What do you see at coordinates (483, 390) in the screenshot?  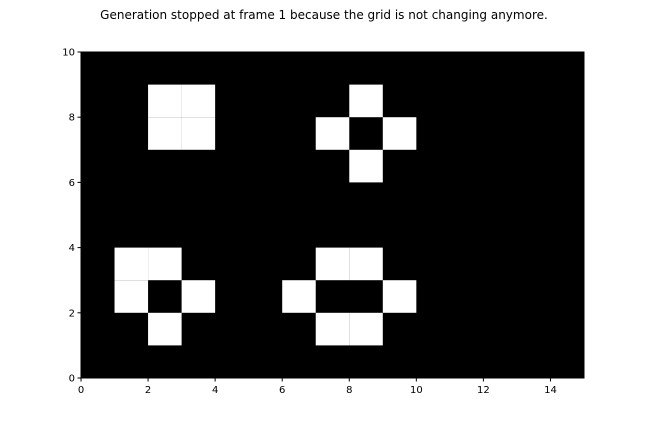 I see `x-tick-label: 12` at bounding box center [483, 390].